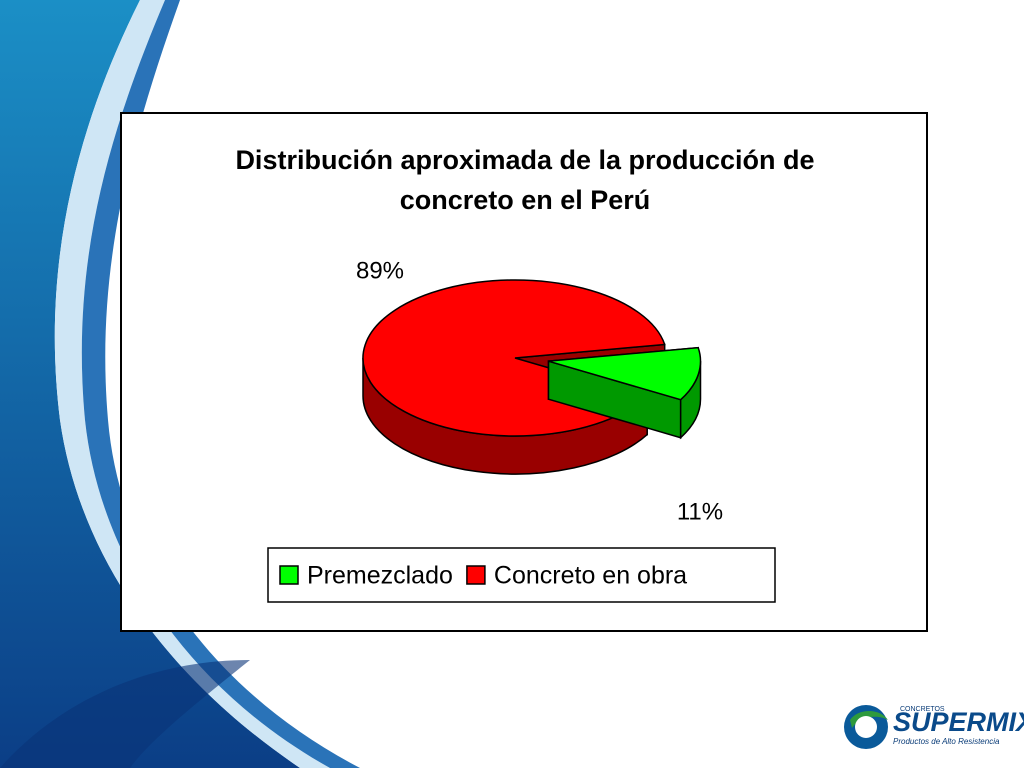 The image size is (1024, 768). What do you see at coordinates (946, 741) in the screenshot?
I see `logo-tagline: Productos de Alto Resistencia` at bounding box center [946, 741].